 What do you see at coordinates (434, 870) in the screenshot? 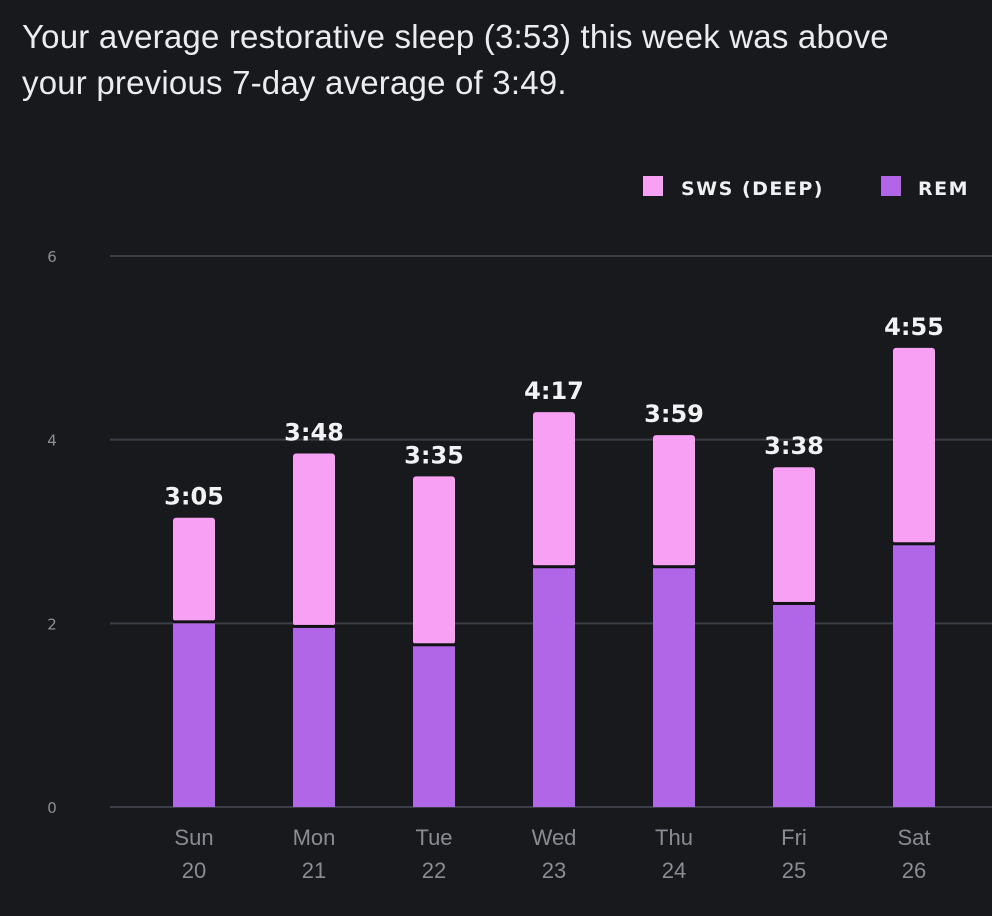
I see `x-tick-date-label: 22` at bounding box center [434, 870].